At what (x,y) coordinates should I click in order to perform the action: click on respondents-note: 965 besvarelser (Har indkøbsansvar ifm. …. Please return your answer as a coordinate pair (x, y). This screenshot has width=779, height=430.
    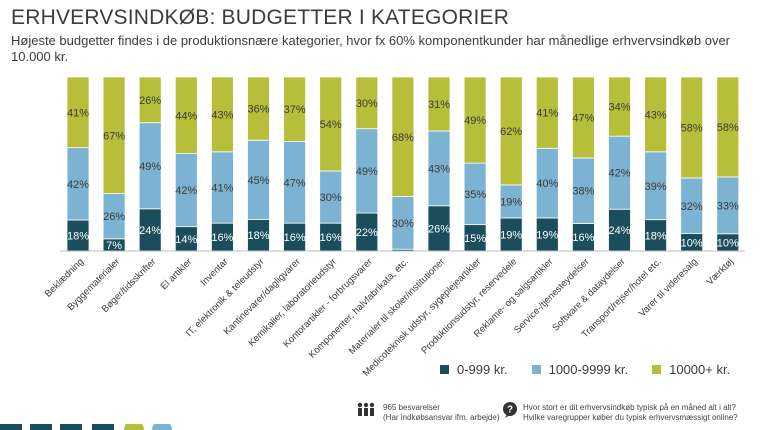
    Looking at the image, I should click on (441, 413).